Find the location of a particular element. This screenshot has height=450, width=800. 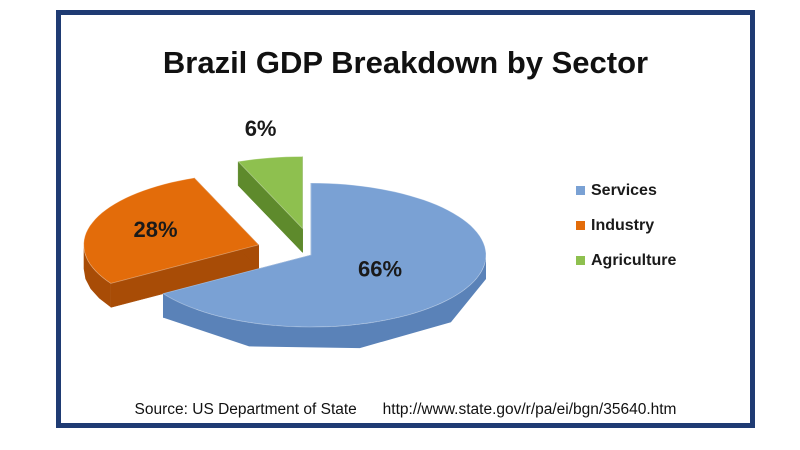

legend-item-services: Services is located at coordinates (626, 190).